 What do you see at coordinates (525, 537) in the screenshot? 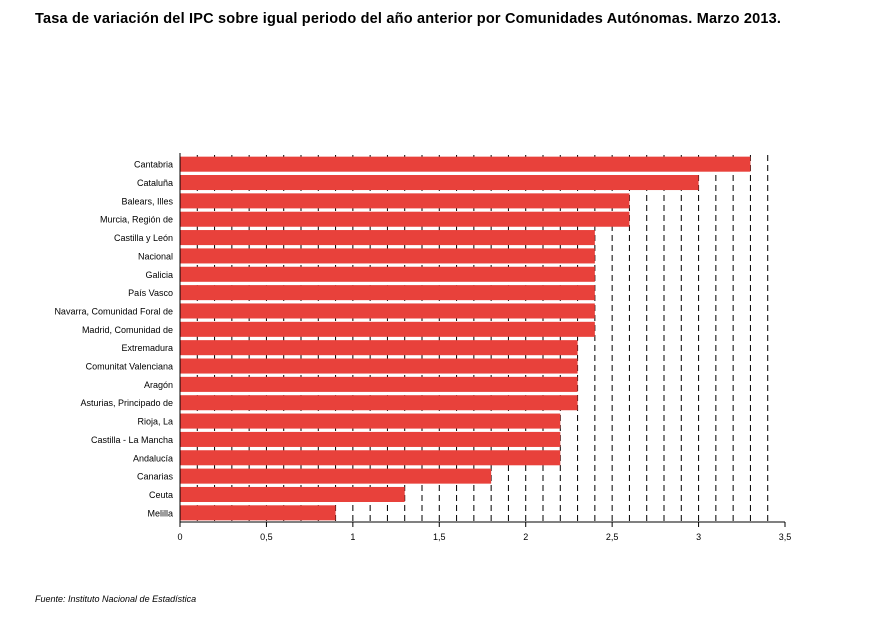
I see `x-tick-label: 2` at bounding box center [525, 537].